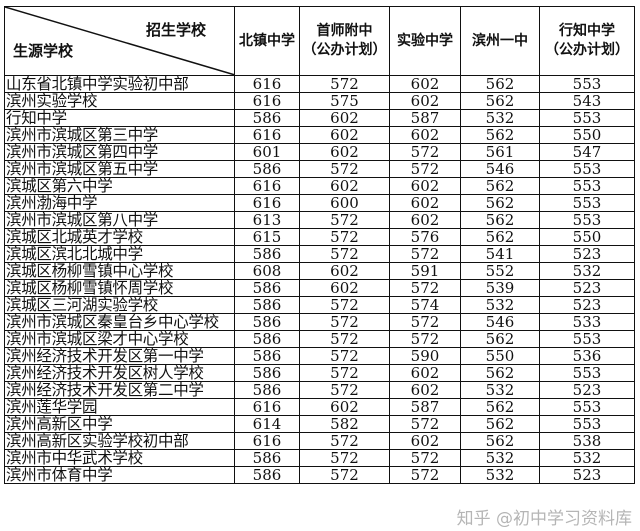  I want to click on school-name-cell: 滨州经济技术开发区树人学校, so click(119, 373).